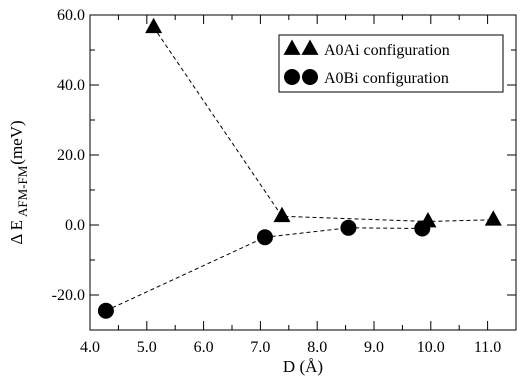 This screenshot has width=524, height=379. Describe the element at coordinates (75, 225) in the screenshot. I see `y-tick-label: 0.0` at that location.